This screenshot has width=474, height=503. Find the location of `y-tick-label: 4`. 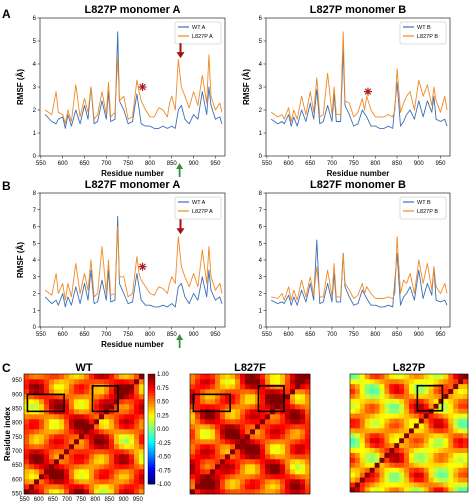

y-tick-label: 4 is located at coordinates (261, 261).